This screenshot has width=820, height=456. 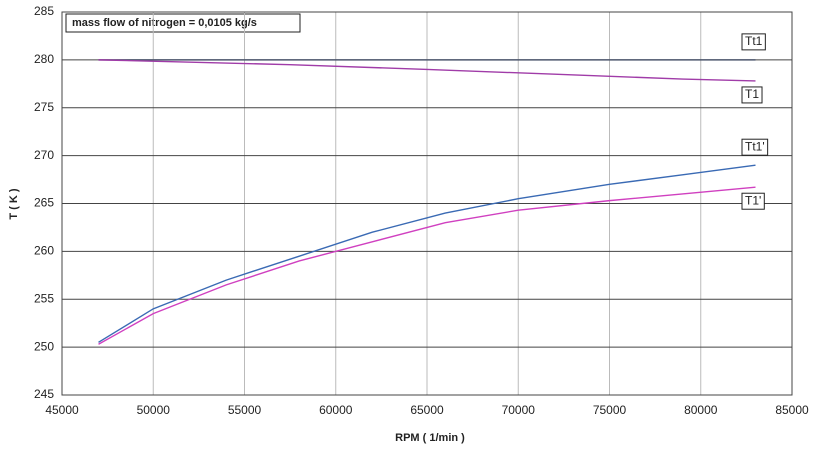 What do you see at coordinates (44, 298) in the screenshot?
I see `y-tick-label: 255` at bounding box center [44, 298].